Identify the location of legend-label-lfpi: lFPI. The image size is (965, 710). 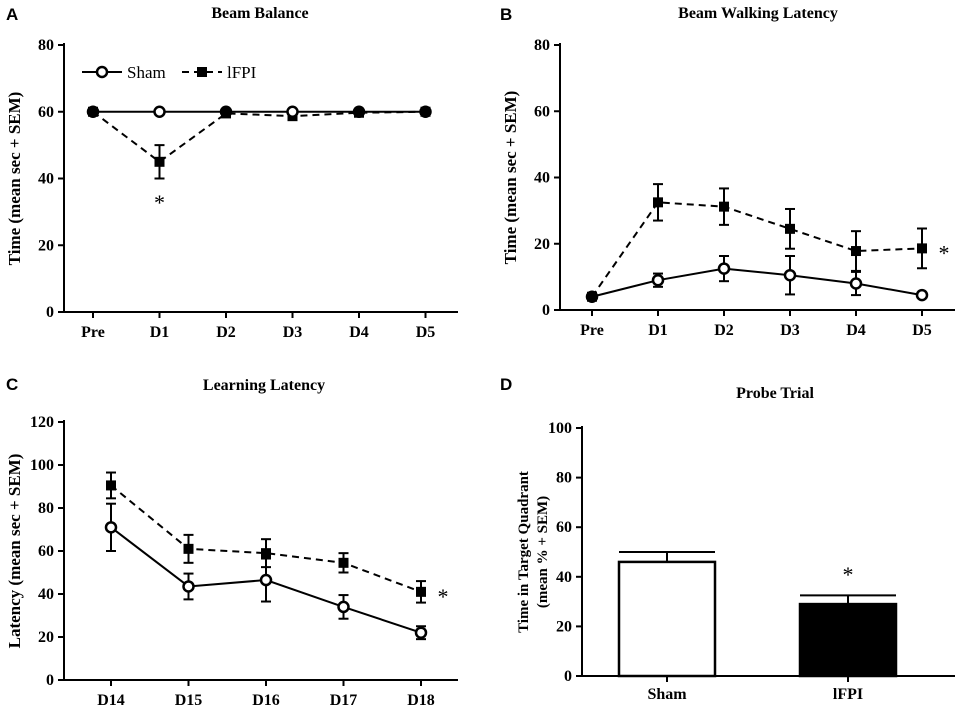
(242, 72).